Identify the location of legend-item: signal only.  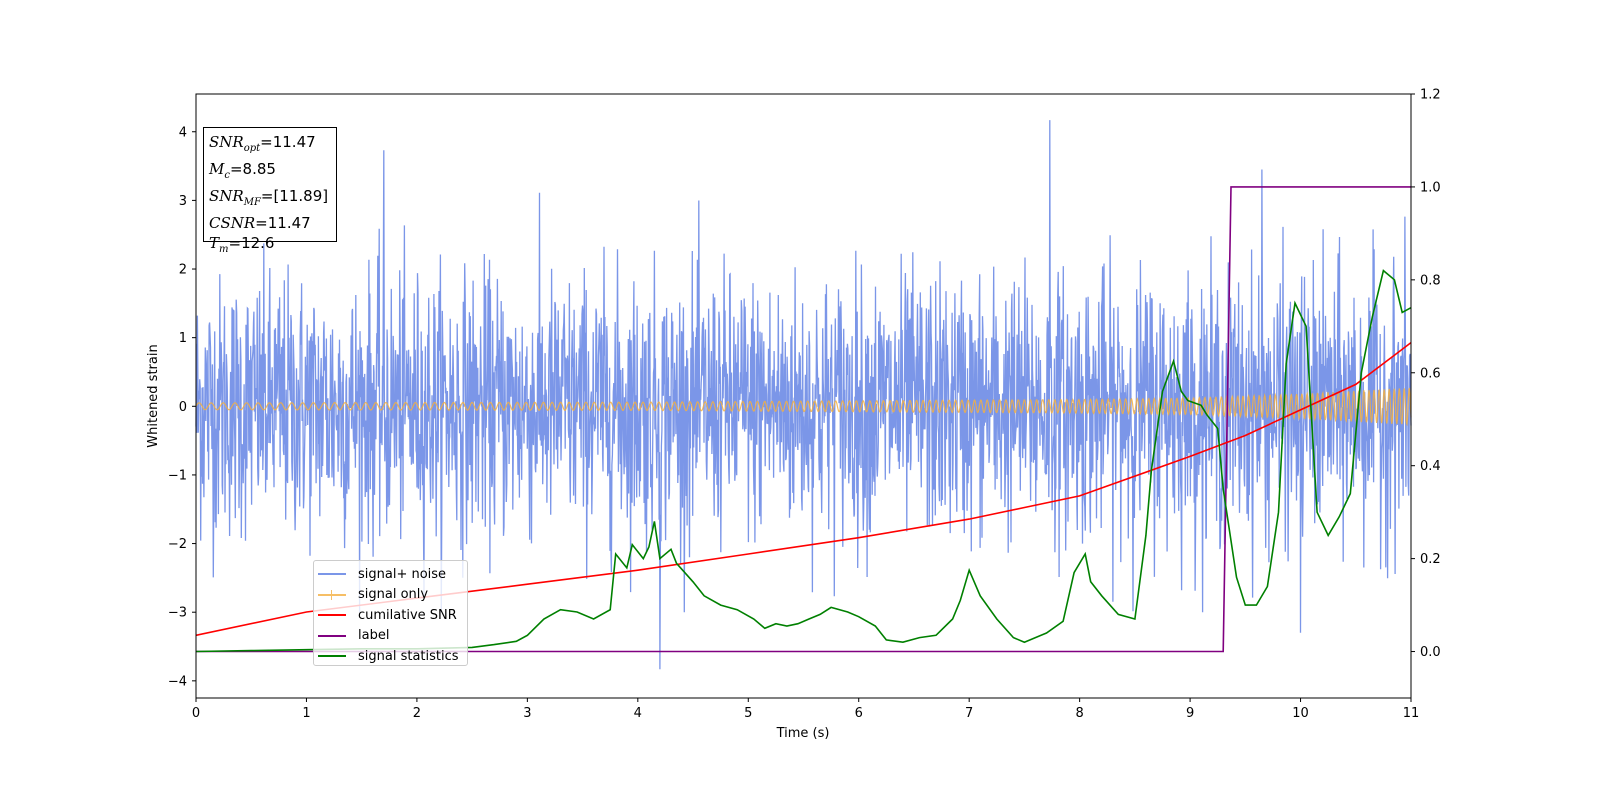
(392, 595).